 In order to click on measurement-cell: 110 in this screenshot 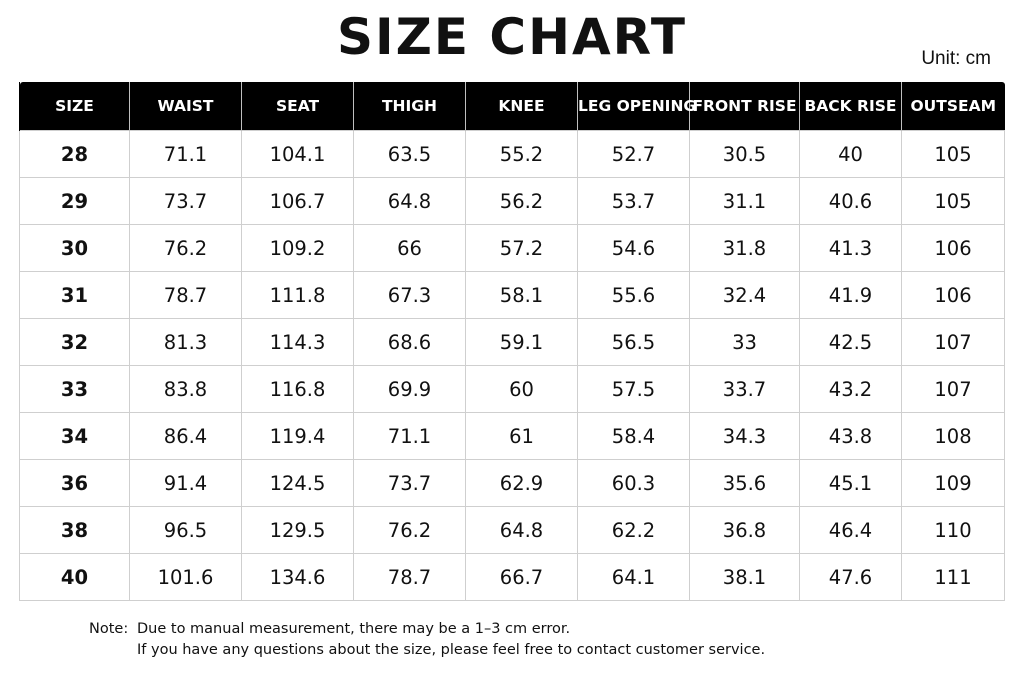, I will do `click(953, 530)`.